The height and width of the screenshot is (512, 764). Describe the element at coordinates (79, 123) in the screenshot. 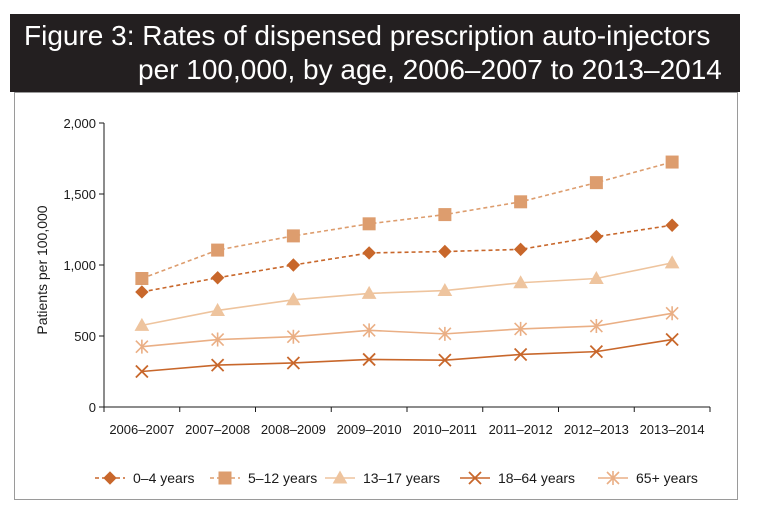

I see `y-tick-label: 2,000` at that location.